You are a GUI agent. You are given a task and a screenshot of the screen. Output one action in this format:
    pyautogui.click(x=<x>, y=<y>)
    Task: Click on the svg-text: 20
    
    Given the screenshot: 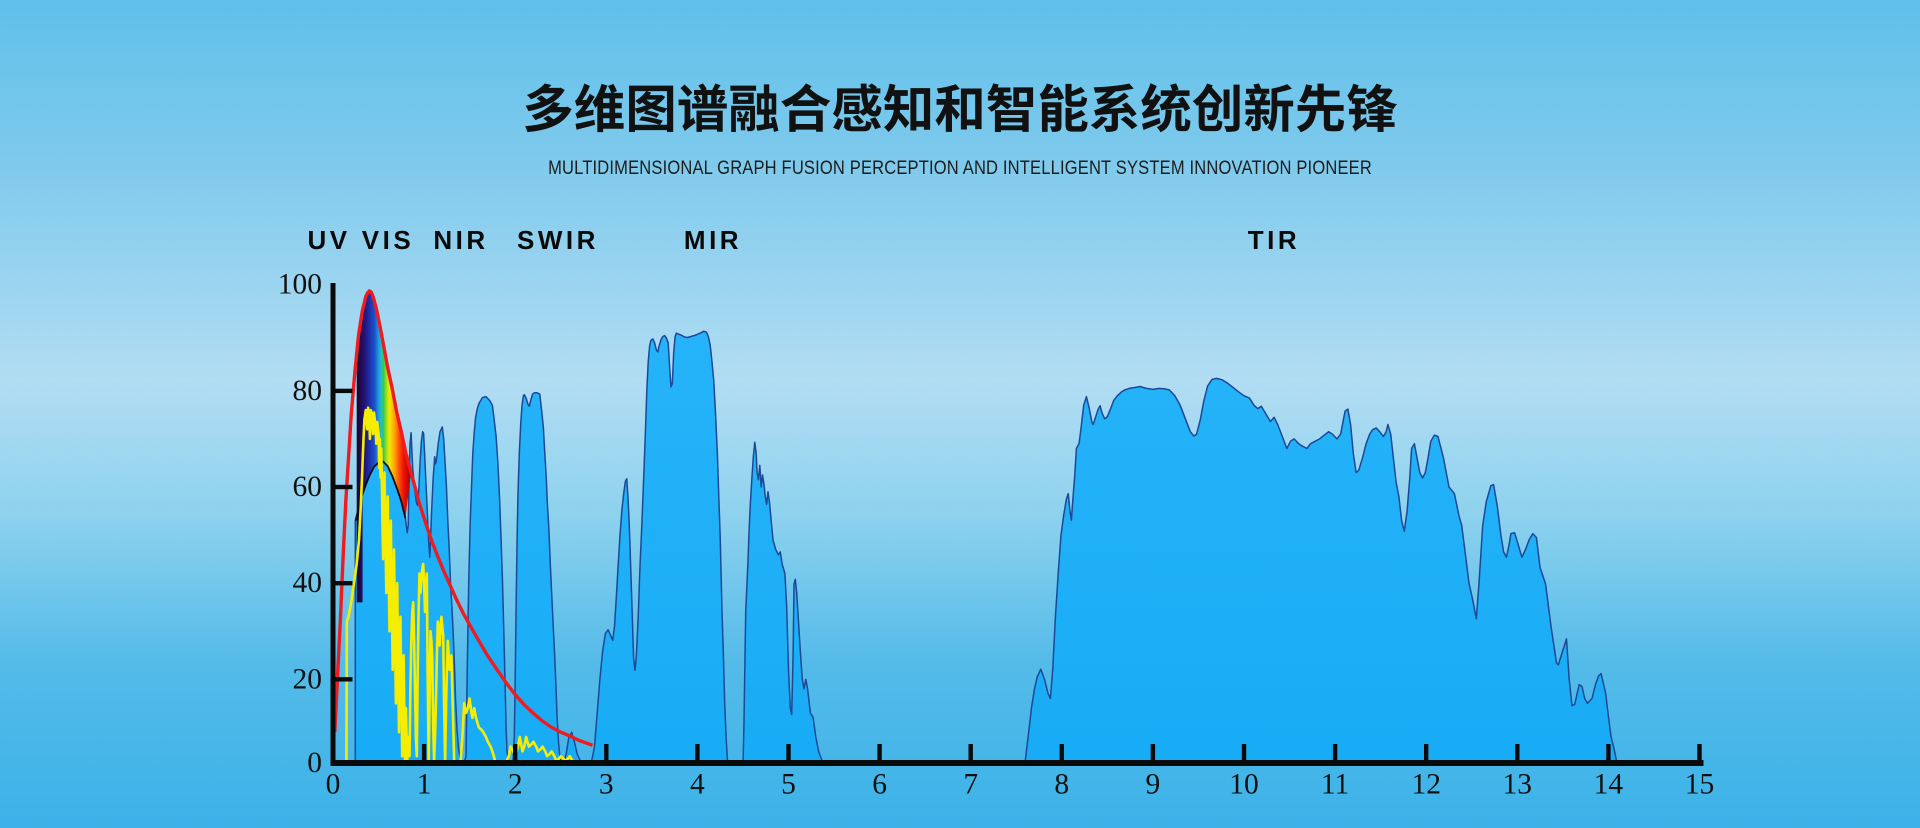 What is the action you would take?
    pyautogui.click(x=308, y=679)
    